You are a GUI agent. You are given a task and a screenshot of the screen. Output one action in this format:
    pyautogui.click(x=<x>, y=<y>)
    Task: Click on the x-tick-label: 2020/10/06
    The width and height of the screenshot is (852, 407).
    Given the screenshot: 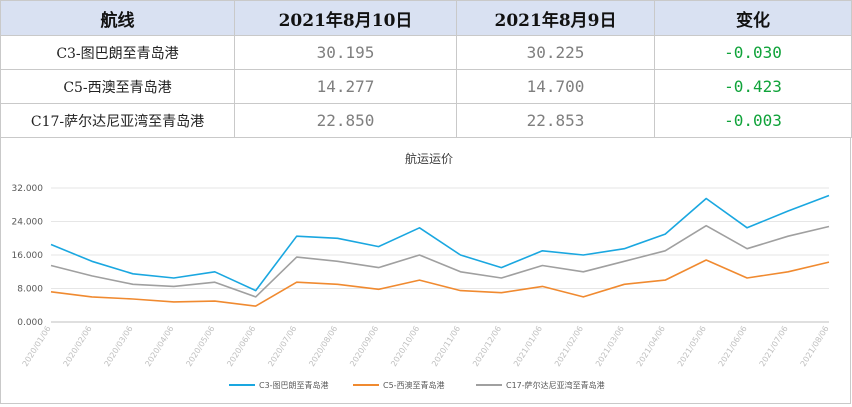 What is the action you would take?
    pyautogui.click(x=405, y=346)
    